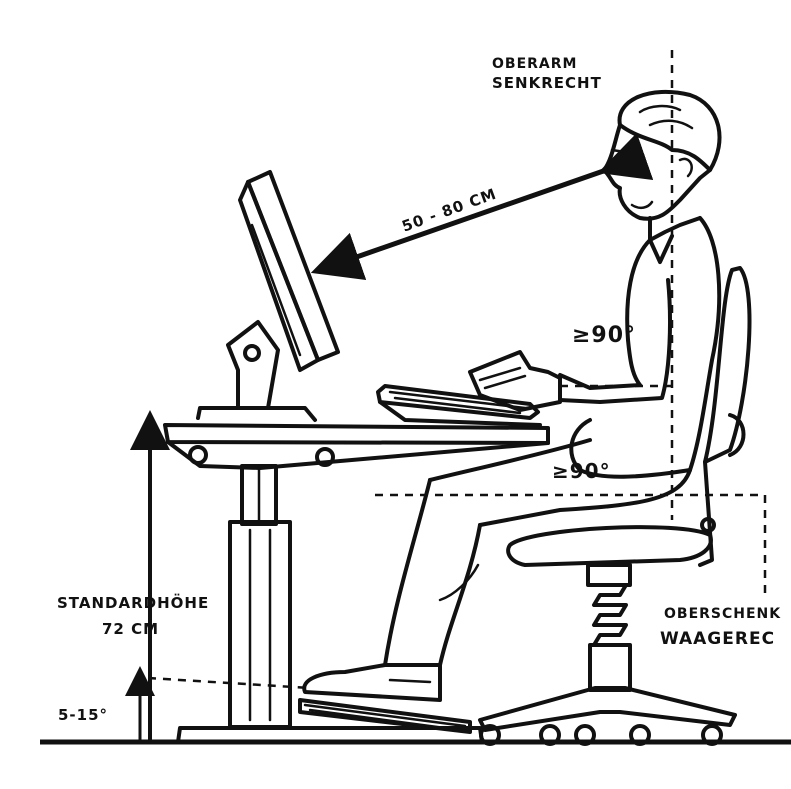 The height and width of the screenshot is (789, 791). What do you see at coordinates (534, 64) in the screenshot?
I see `upper-arm-label-line1: OBERARM` at bounding box center [534, 64].